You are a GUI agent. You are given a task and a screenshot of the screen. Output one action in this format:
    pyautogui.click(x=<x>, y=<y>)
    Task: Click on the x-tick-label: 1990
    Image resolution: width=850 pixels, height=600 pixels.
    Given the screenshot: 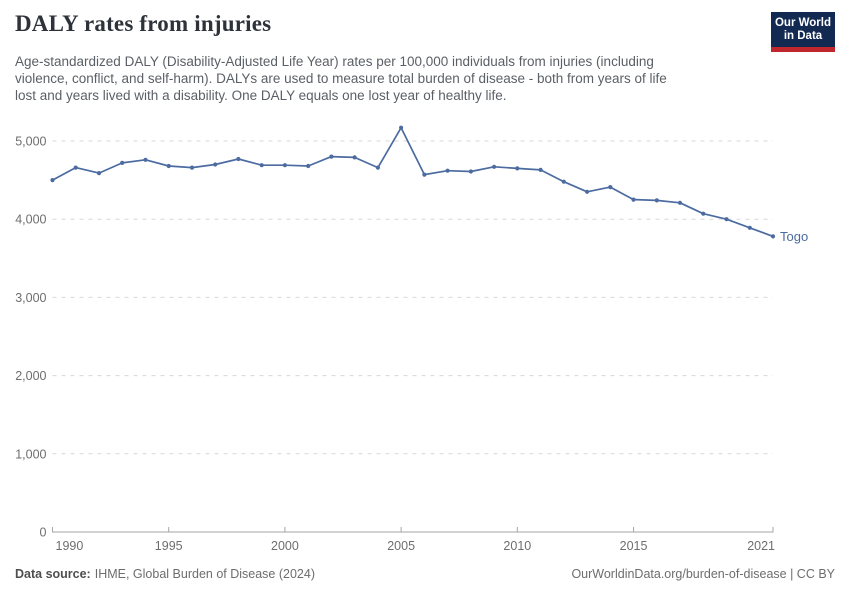 What is the action you would take?
    pyautogui.click(x=70, y=546)
    